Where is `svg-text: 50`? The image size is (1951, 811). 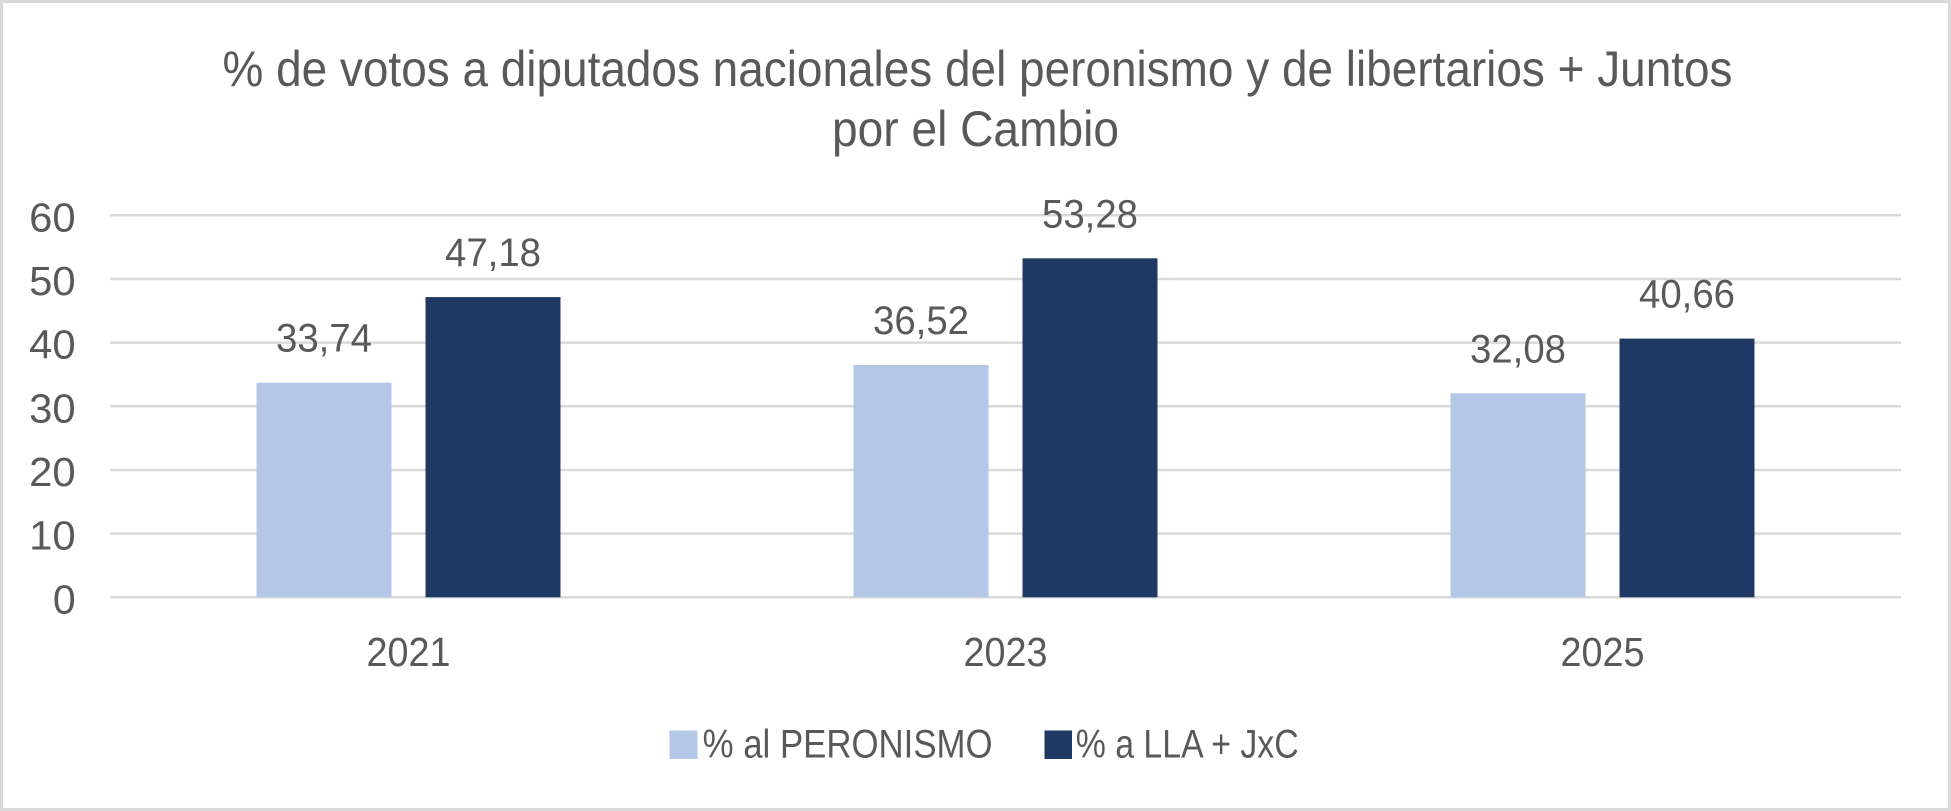
svg-text: 50 is located at coordinates (52, 281).